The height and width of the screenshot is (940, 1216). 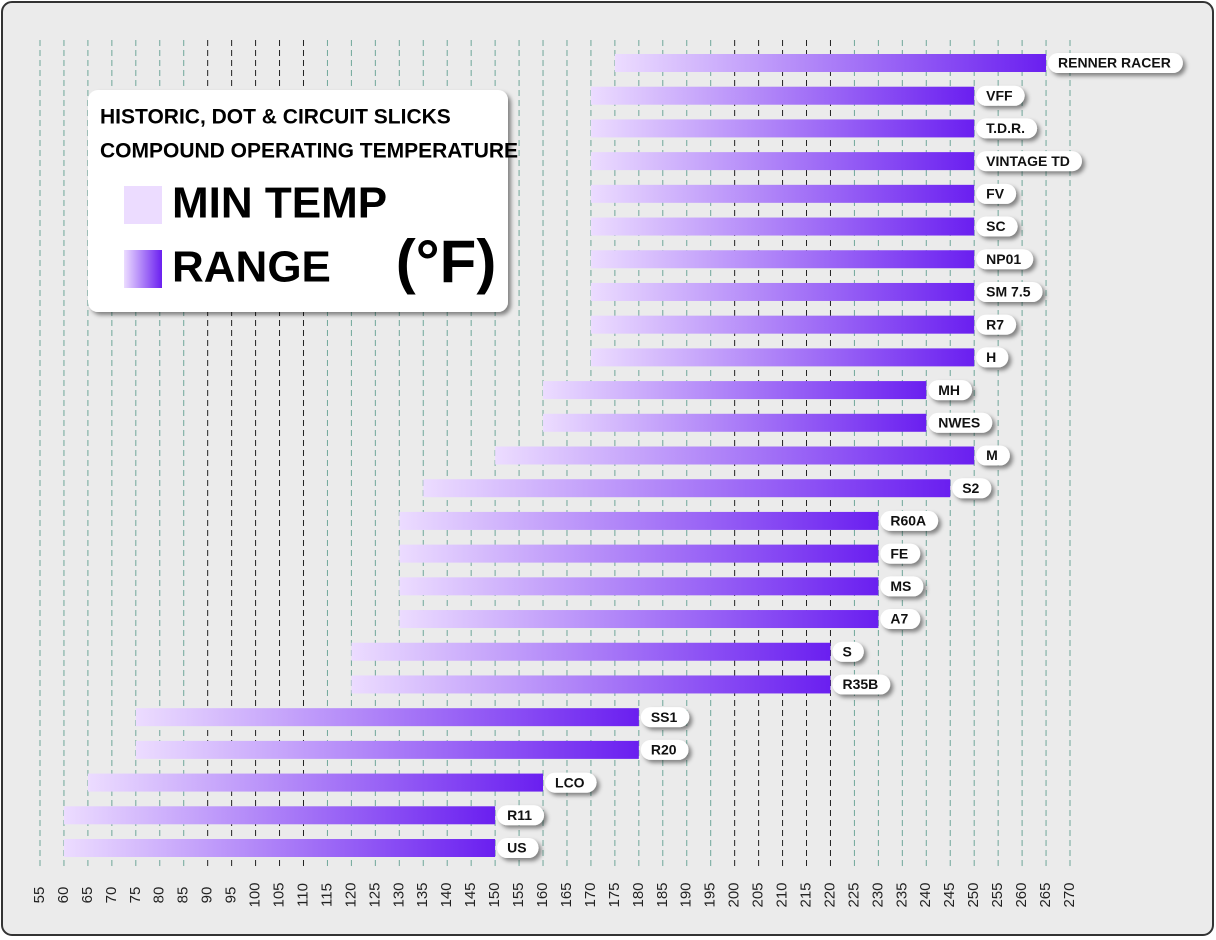 I want to click on x-tick-label: 130, so click(x=398, y=894).